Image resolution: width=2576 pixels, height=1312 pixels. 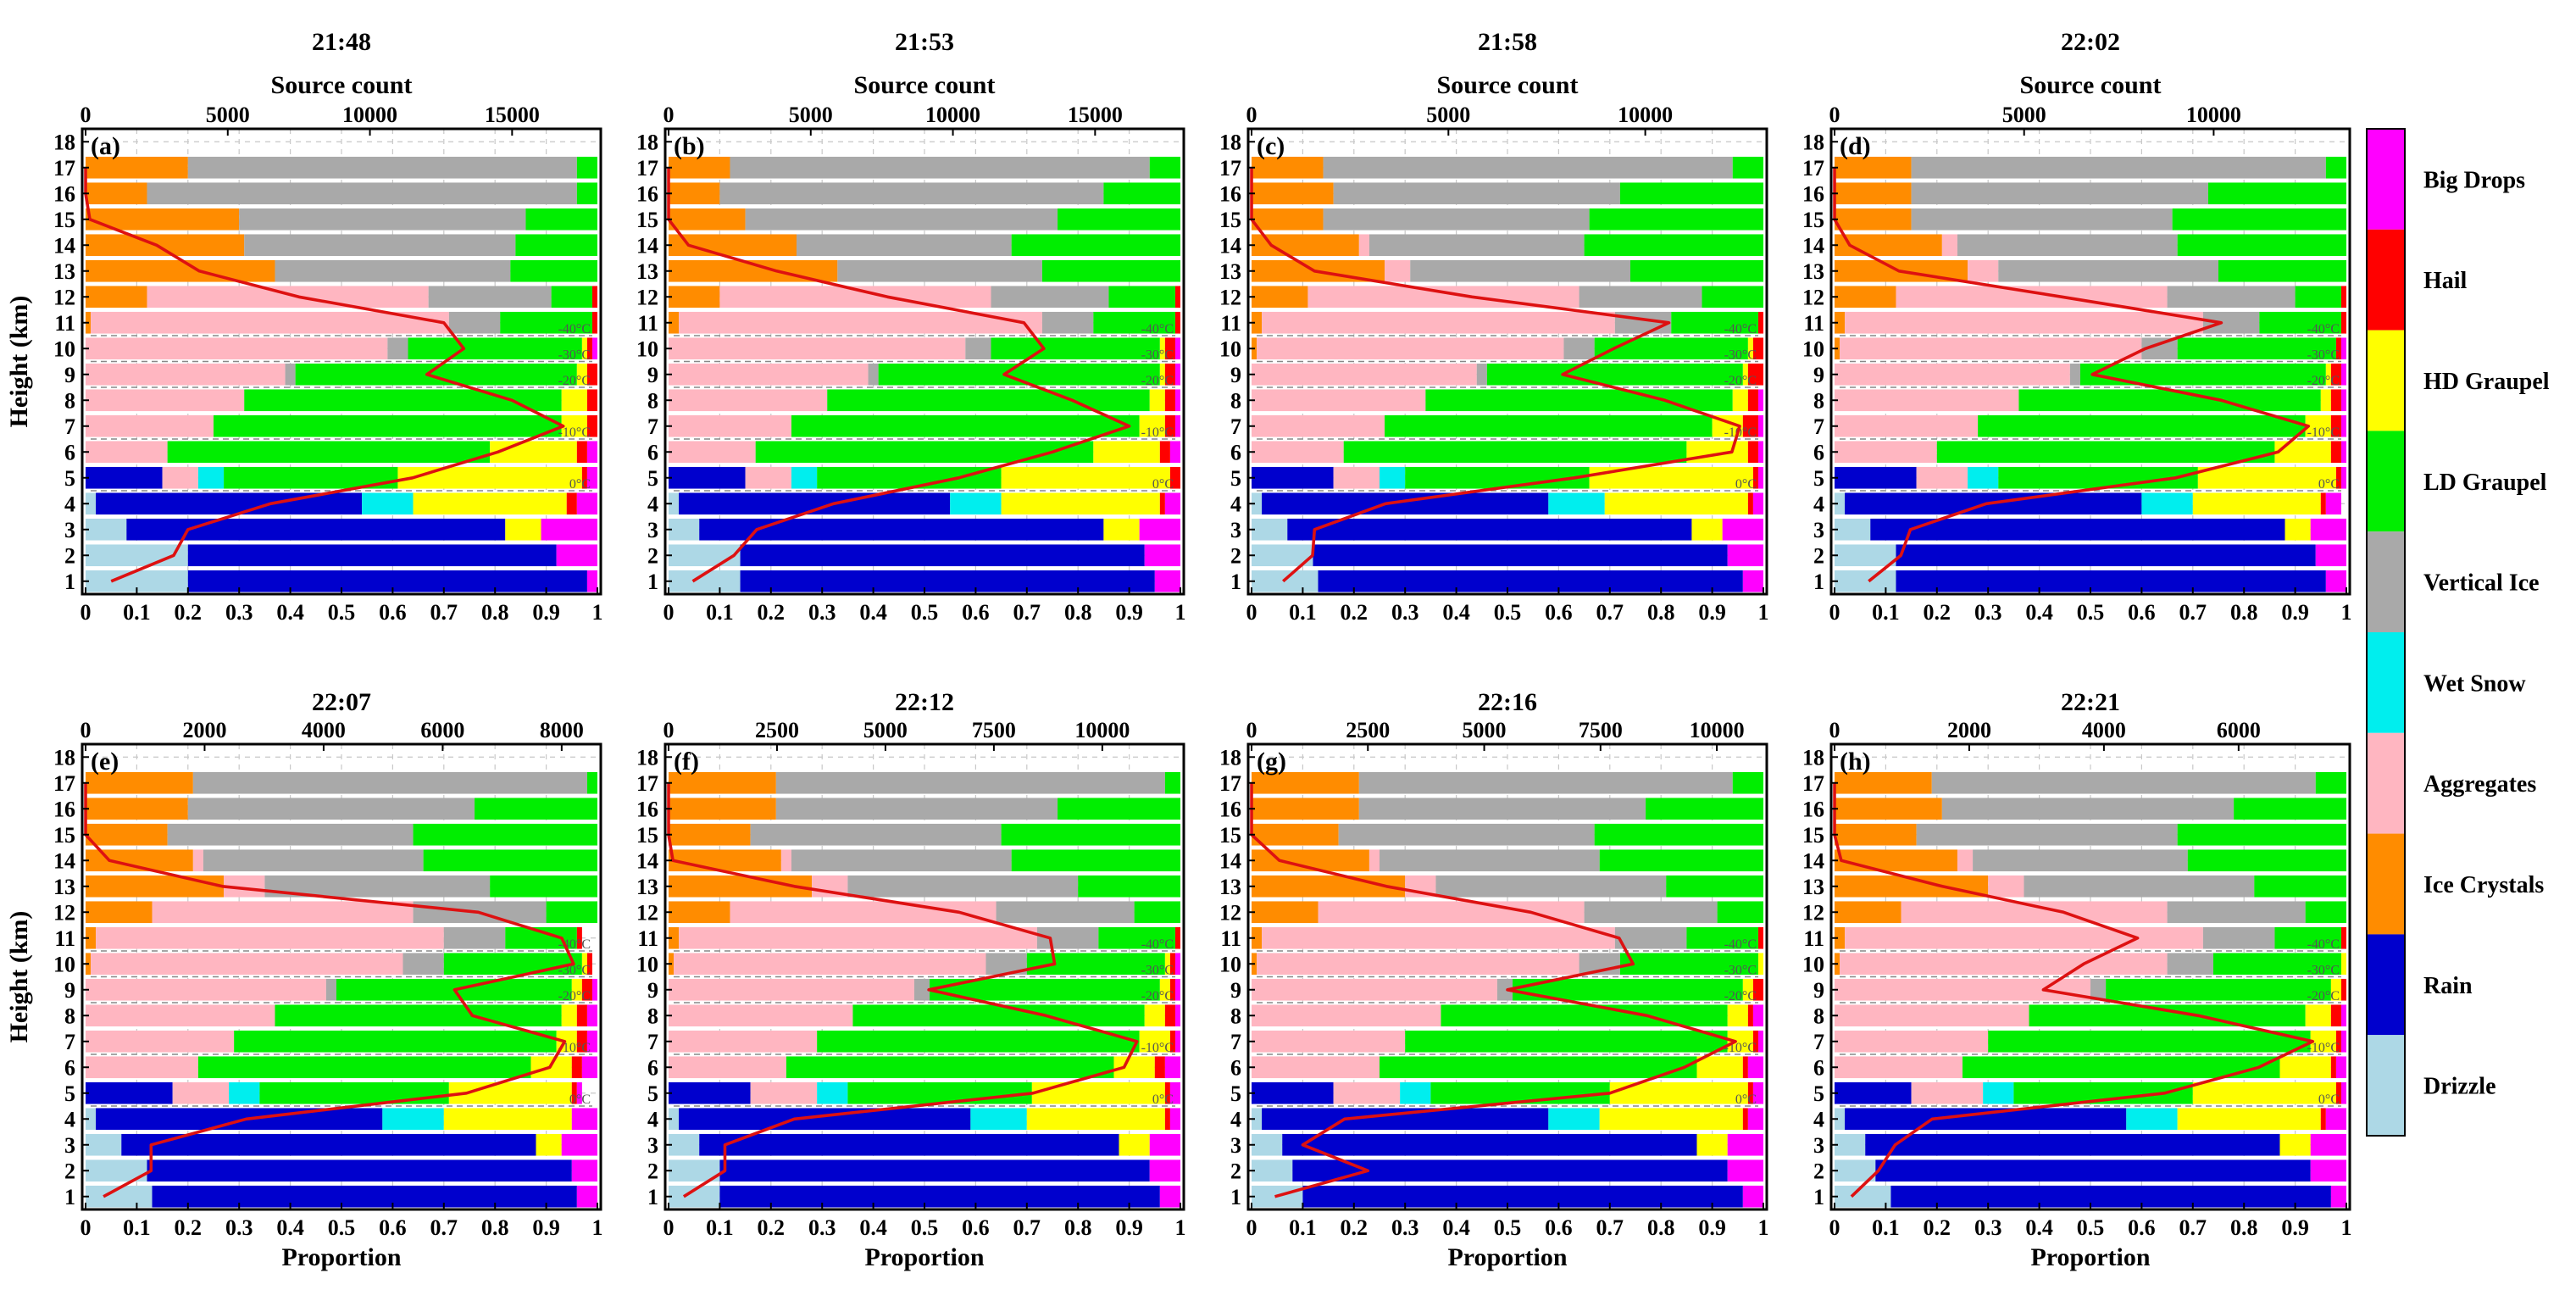 I want to click on bar-hail-12km, so click(x=594, y=297).